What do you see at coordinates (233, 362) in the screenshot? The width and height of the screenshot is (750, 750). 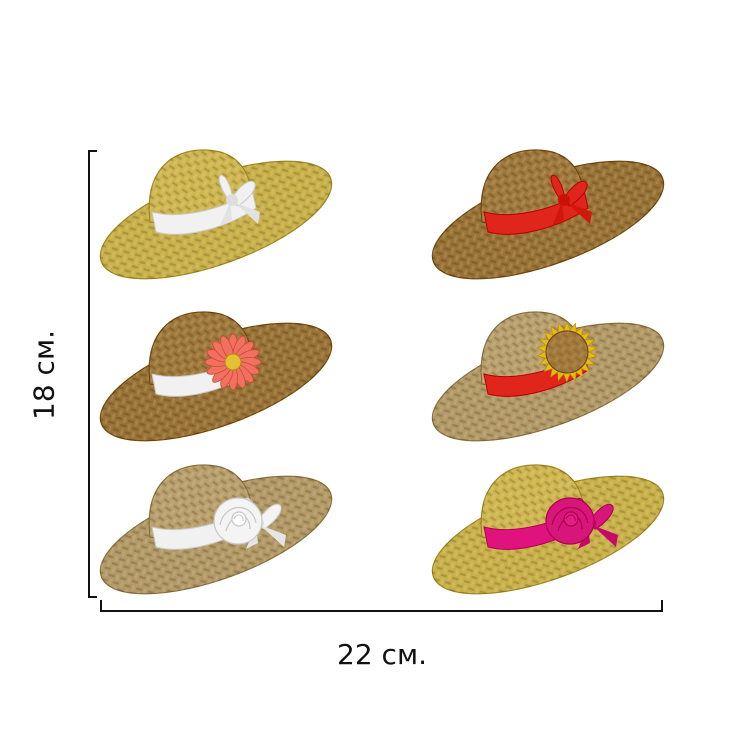 I see `daisy-flower` at bounding box center [233, 362].